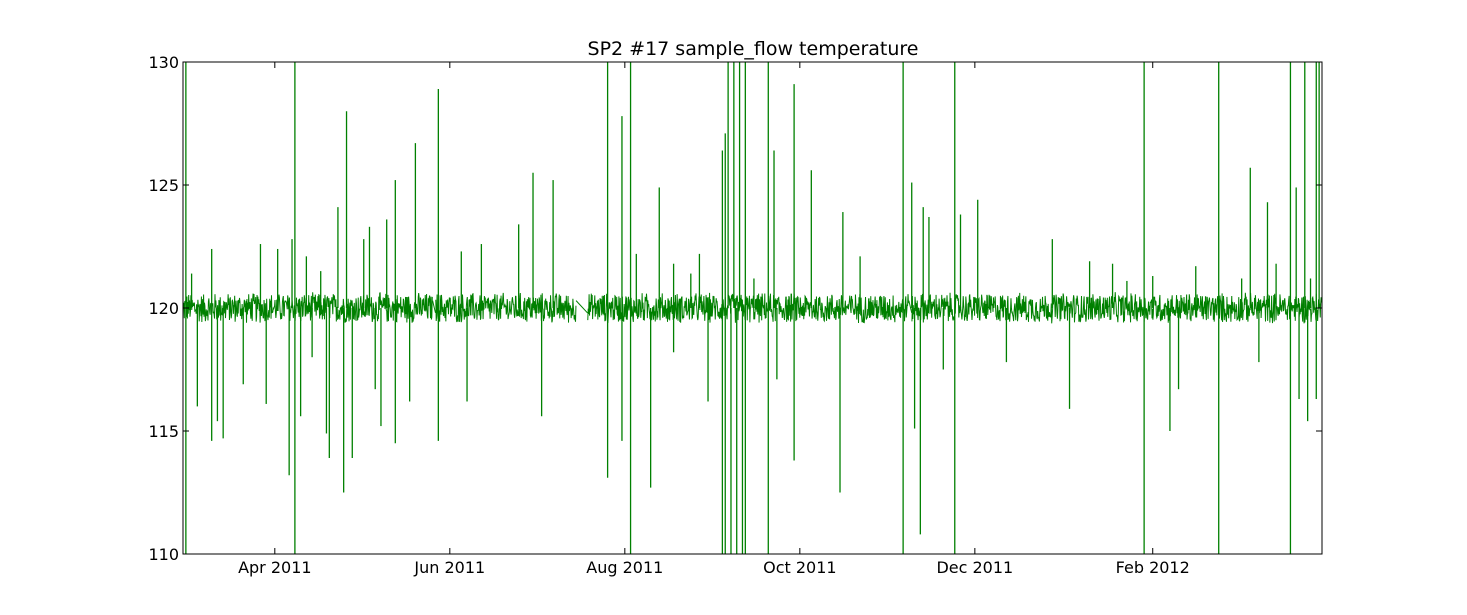 The height and width of the screenshot is (615, 1467). I want to click on y-tick-label: 130, so click(163, 62).